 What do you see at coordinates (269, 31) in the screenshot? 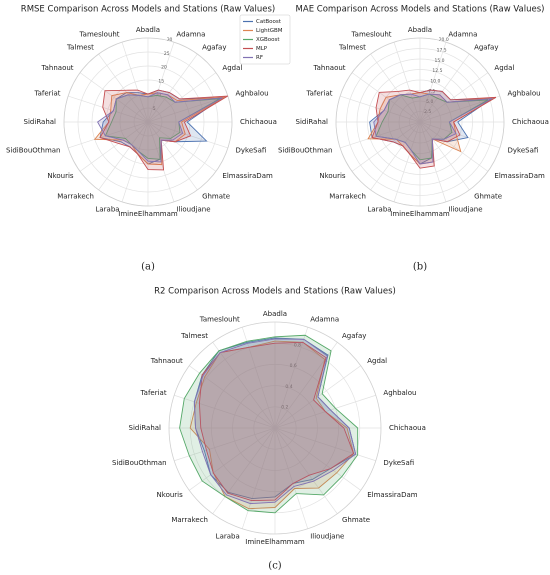
I see `legend-label: LightGBM` at bounding box center [269, 31].